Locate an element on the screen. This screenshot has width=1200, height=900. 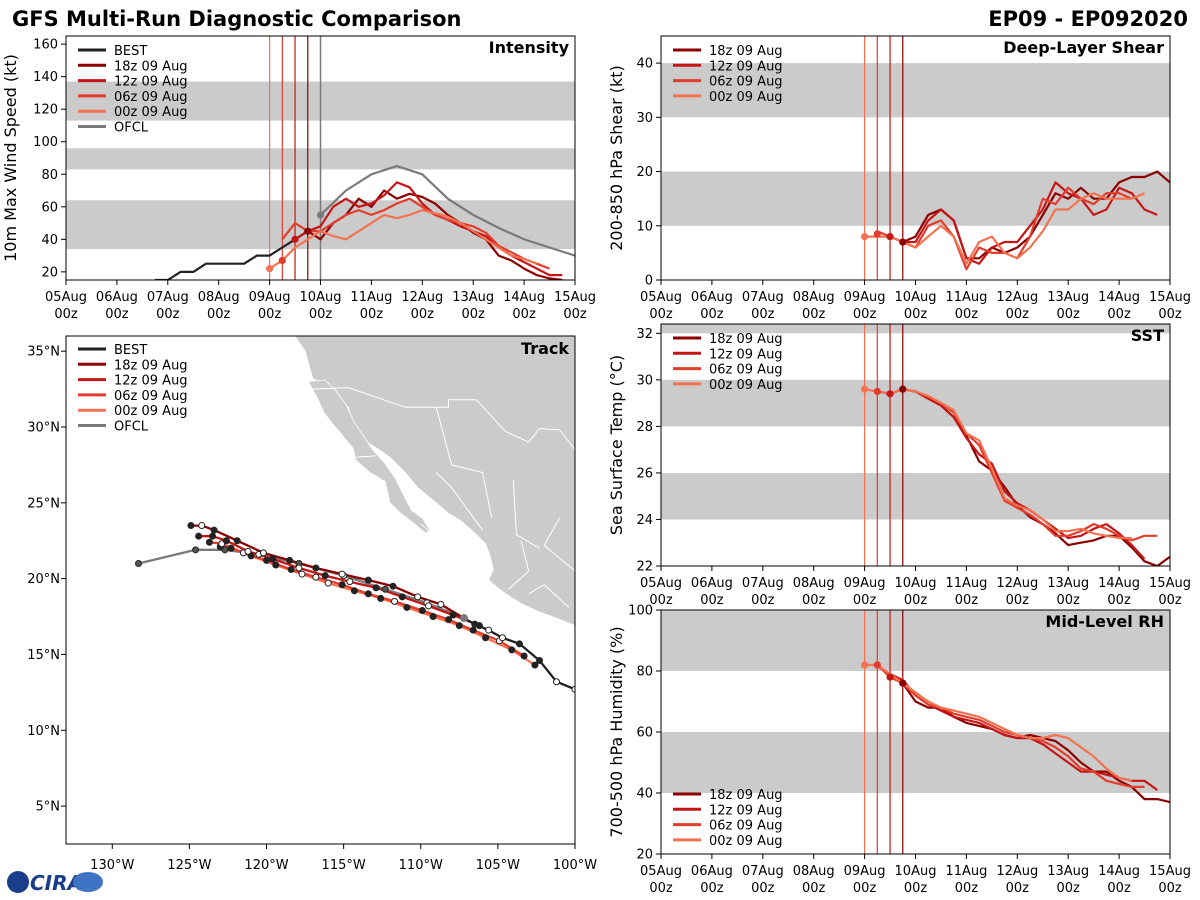
series-line-18z is located at coordinates (435, 234).